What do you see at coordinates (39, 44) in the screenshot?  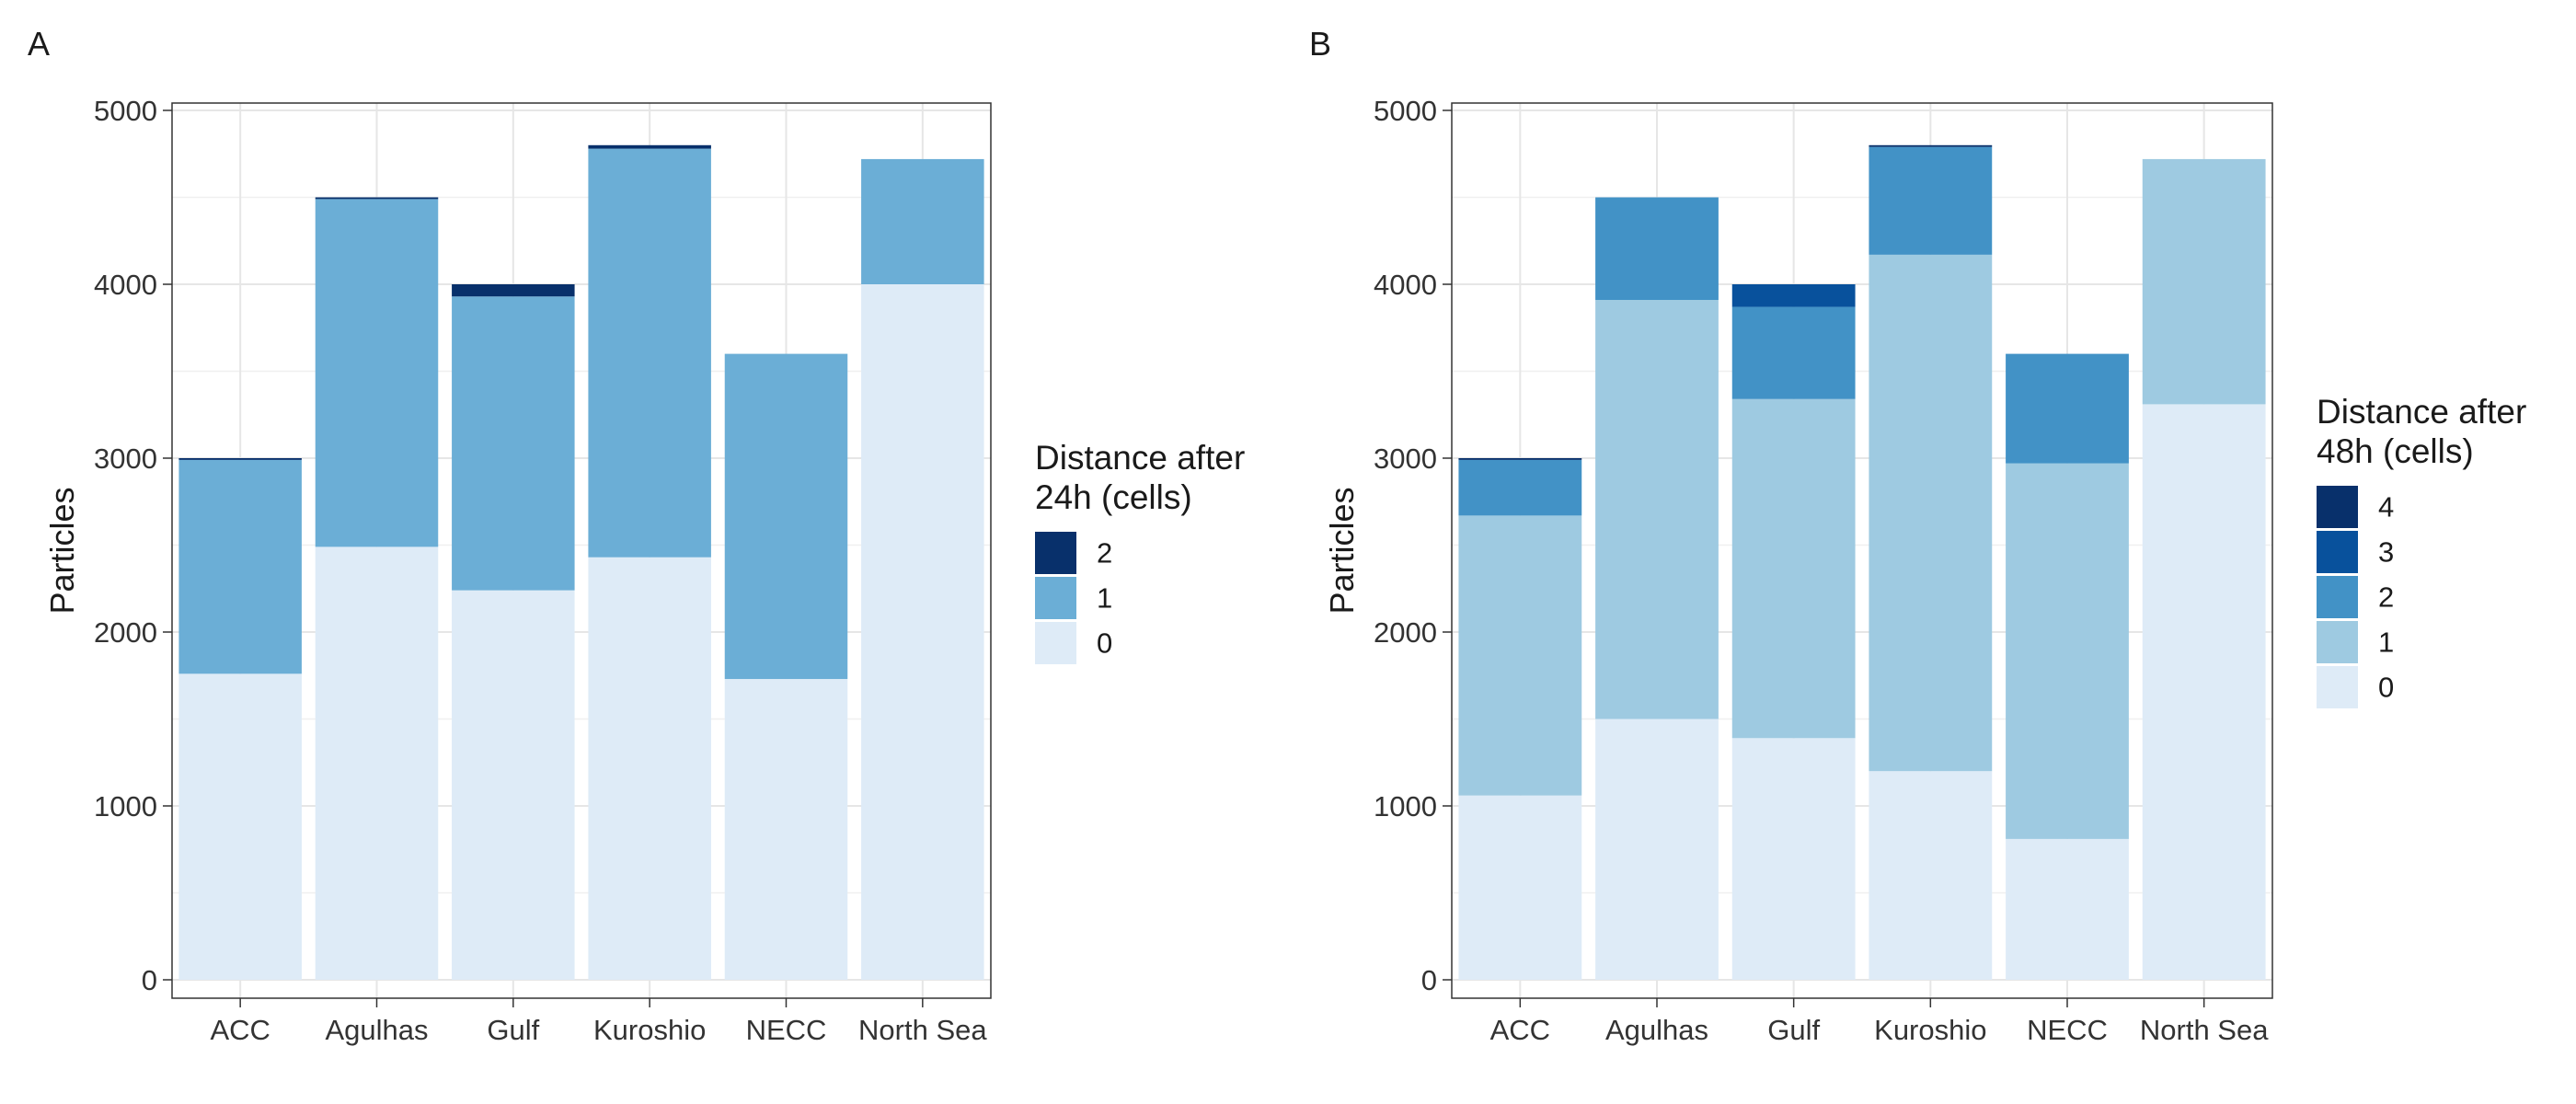 I see `panel-tag: A` at bounding box center [39, 44].